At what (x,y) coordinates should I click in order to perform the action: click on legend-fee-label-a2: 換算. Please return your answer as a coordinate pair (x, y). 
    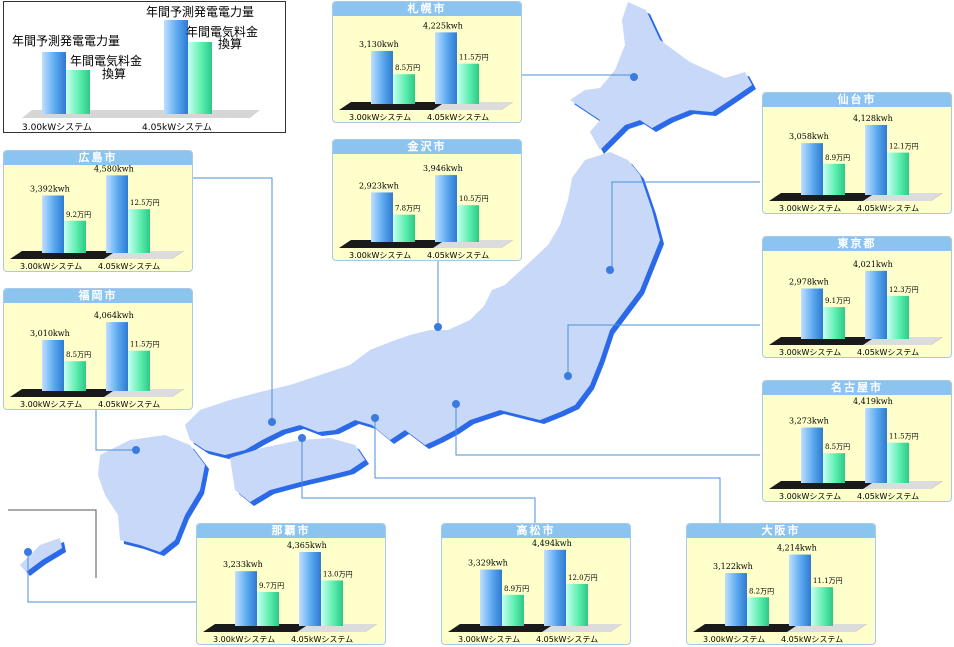
    Looking at the image, I should click on (114, 73).